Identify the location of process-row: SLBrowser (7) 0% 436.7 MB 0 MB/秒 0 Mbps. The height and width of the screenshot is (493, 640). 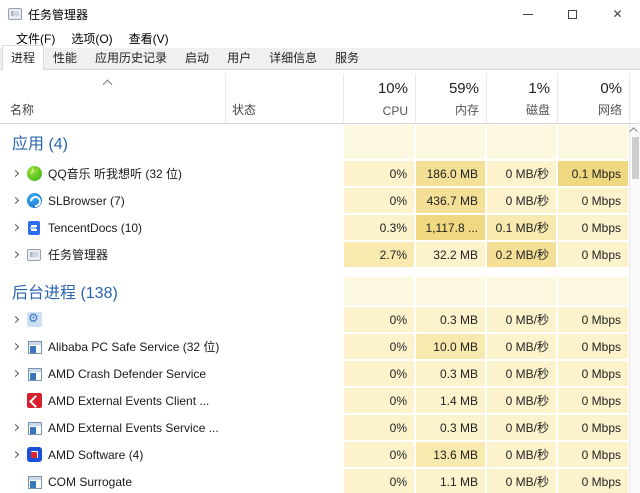
(314, 200).